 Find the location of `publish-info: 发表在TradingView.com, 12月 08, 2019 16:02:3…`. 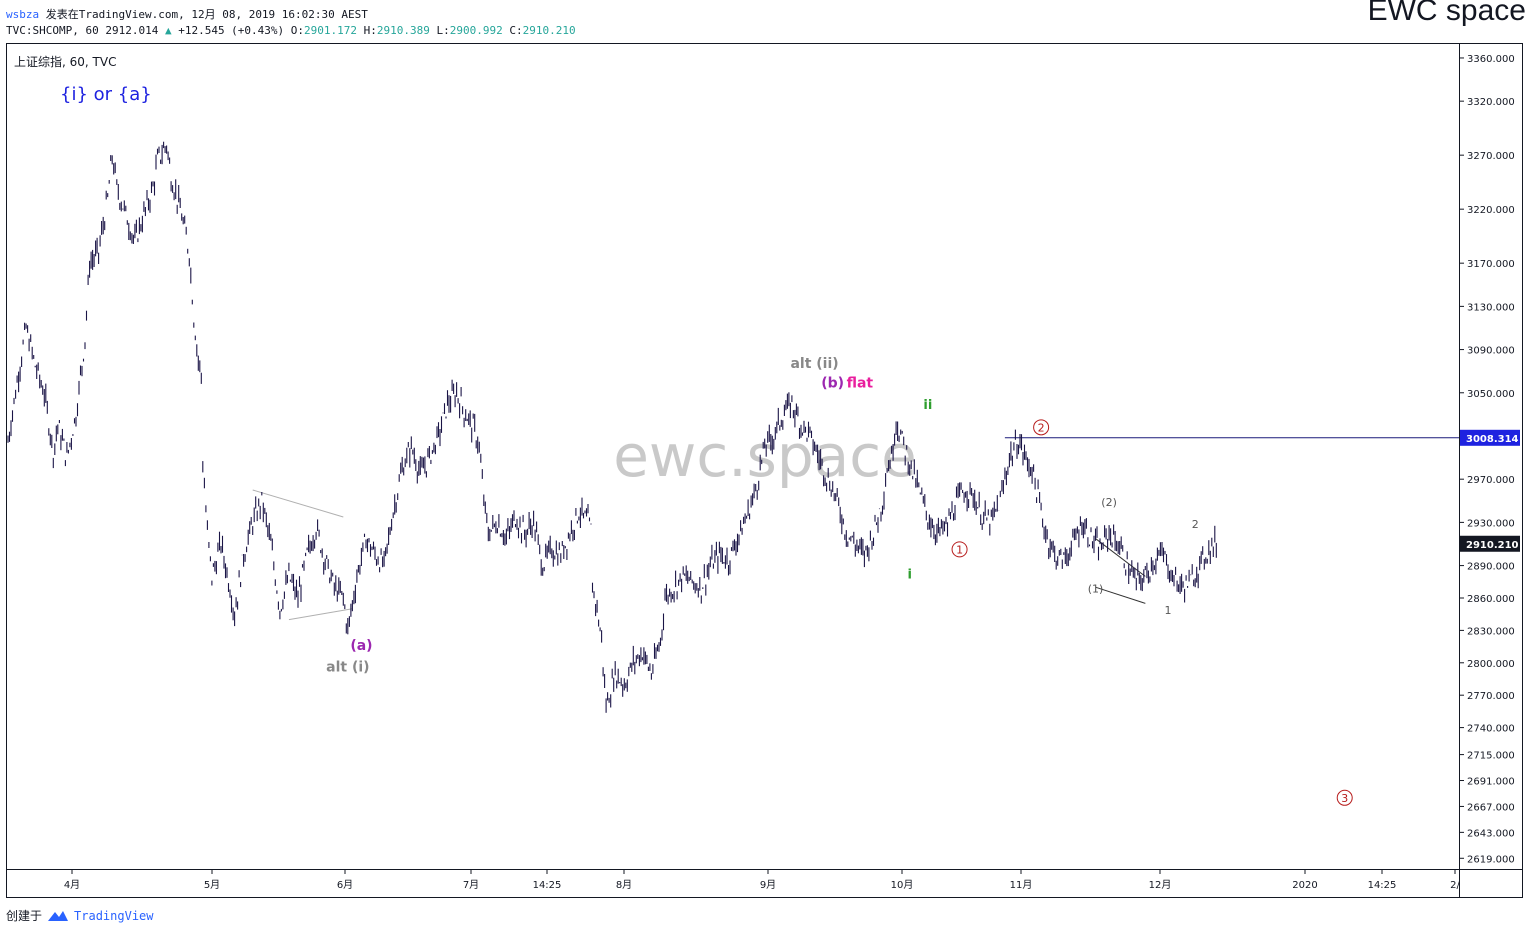

publish-info: 发表在TradingView.com, 12月 08, 2019 16:02:3… is located at coordinates (206, 14).